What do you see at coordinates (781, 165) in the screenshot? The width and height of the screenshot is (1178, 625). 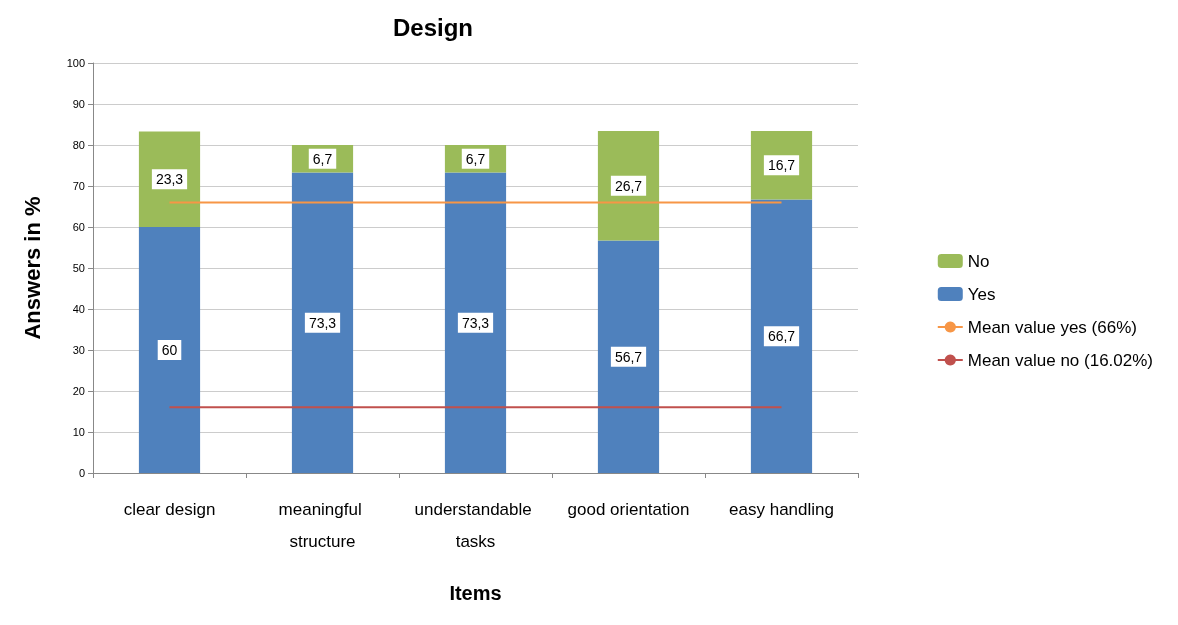 I see `data-label: 16,7` at bounding box center [781, 165].